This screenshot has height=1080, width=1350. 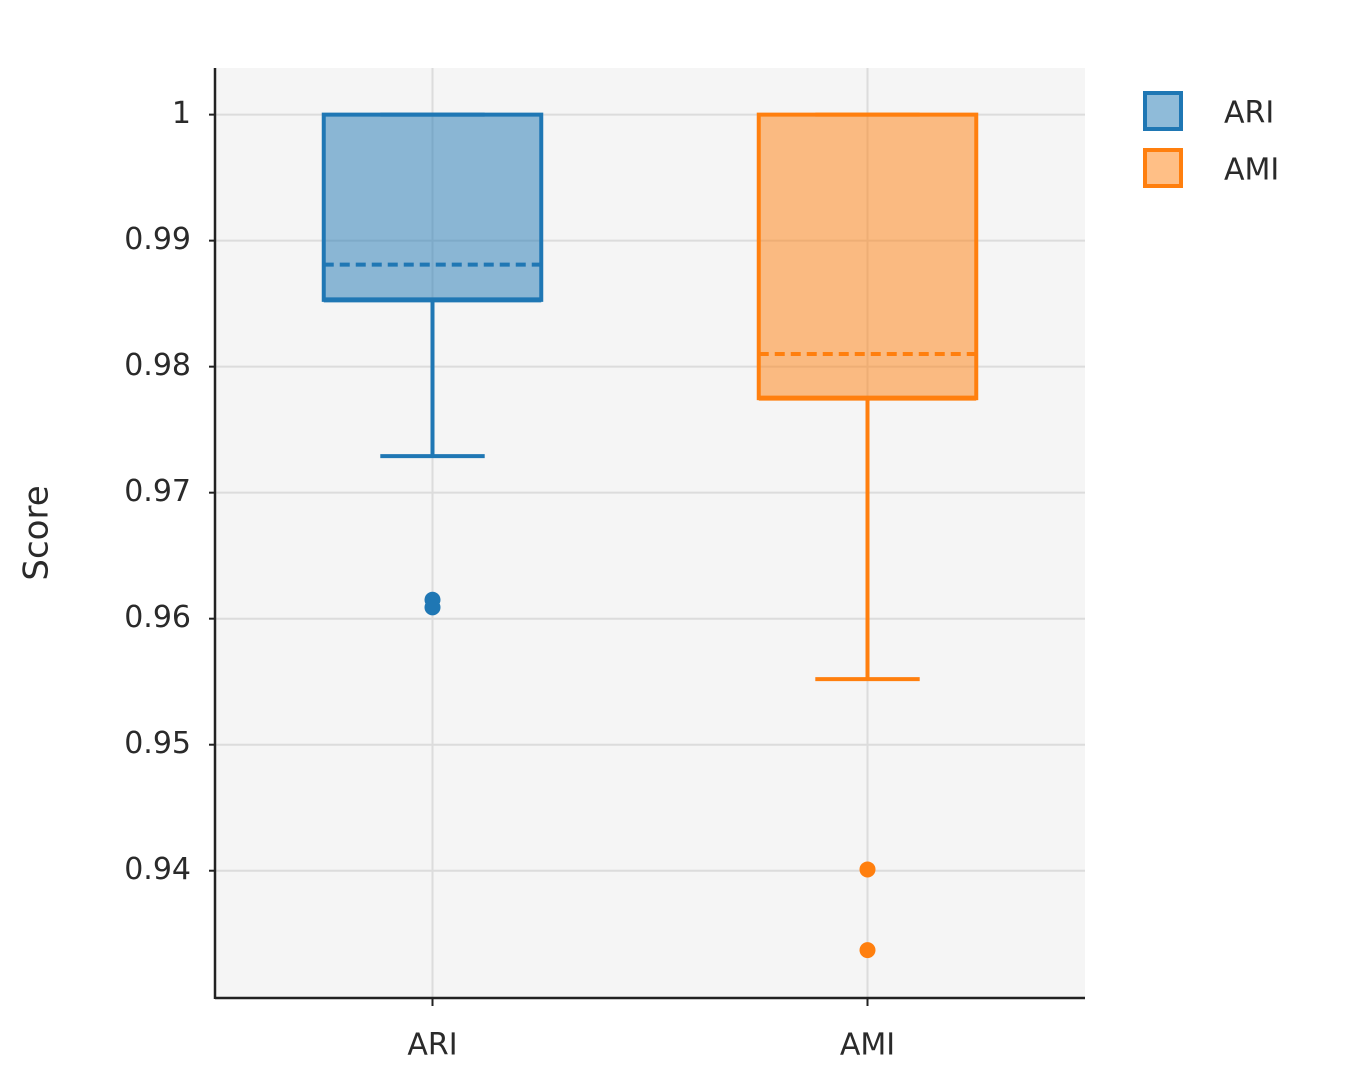 I want to click on y-axis-title: Score, so click(x=37, y=532).